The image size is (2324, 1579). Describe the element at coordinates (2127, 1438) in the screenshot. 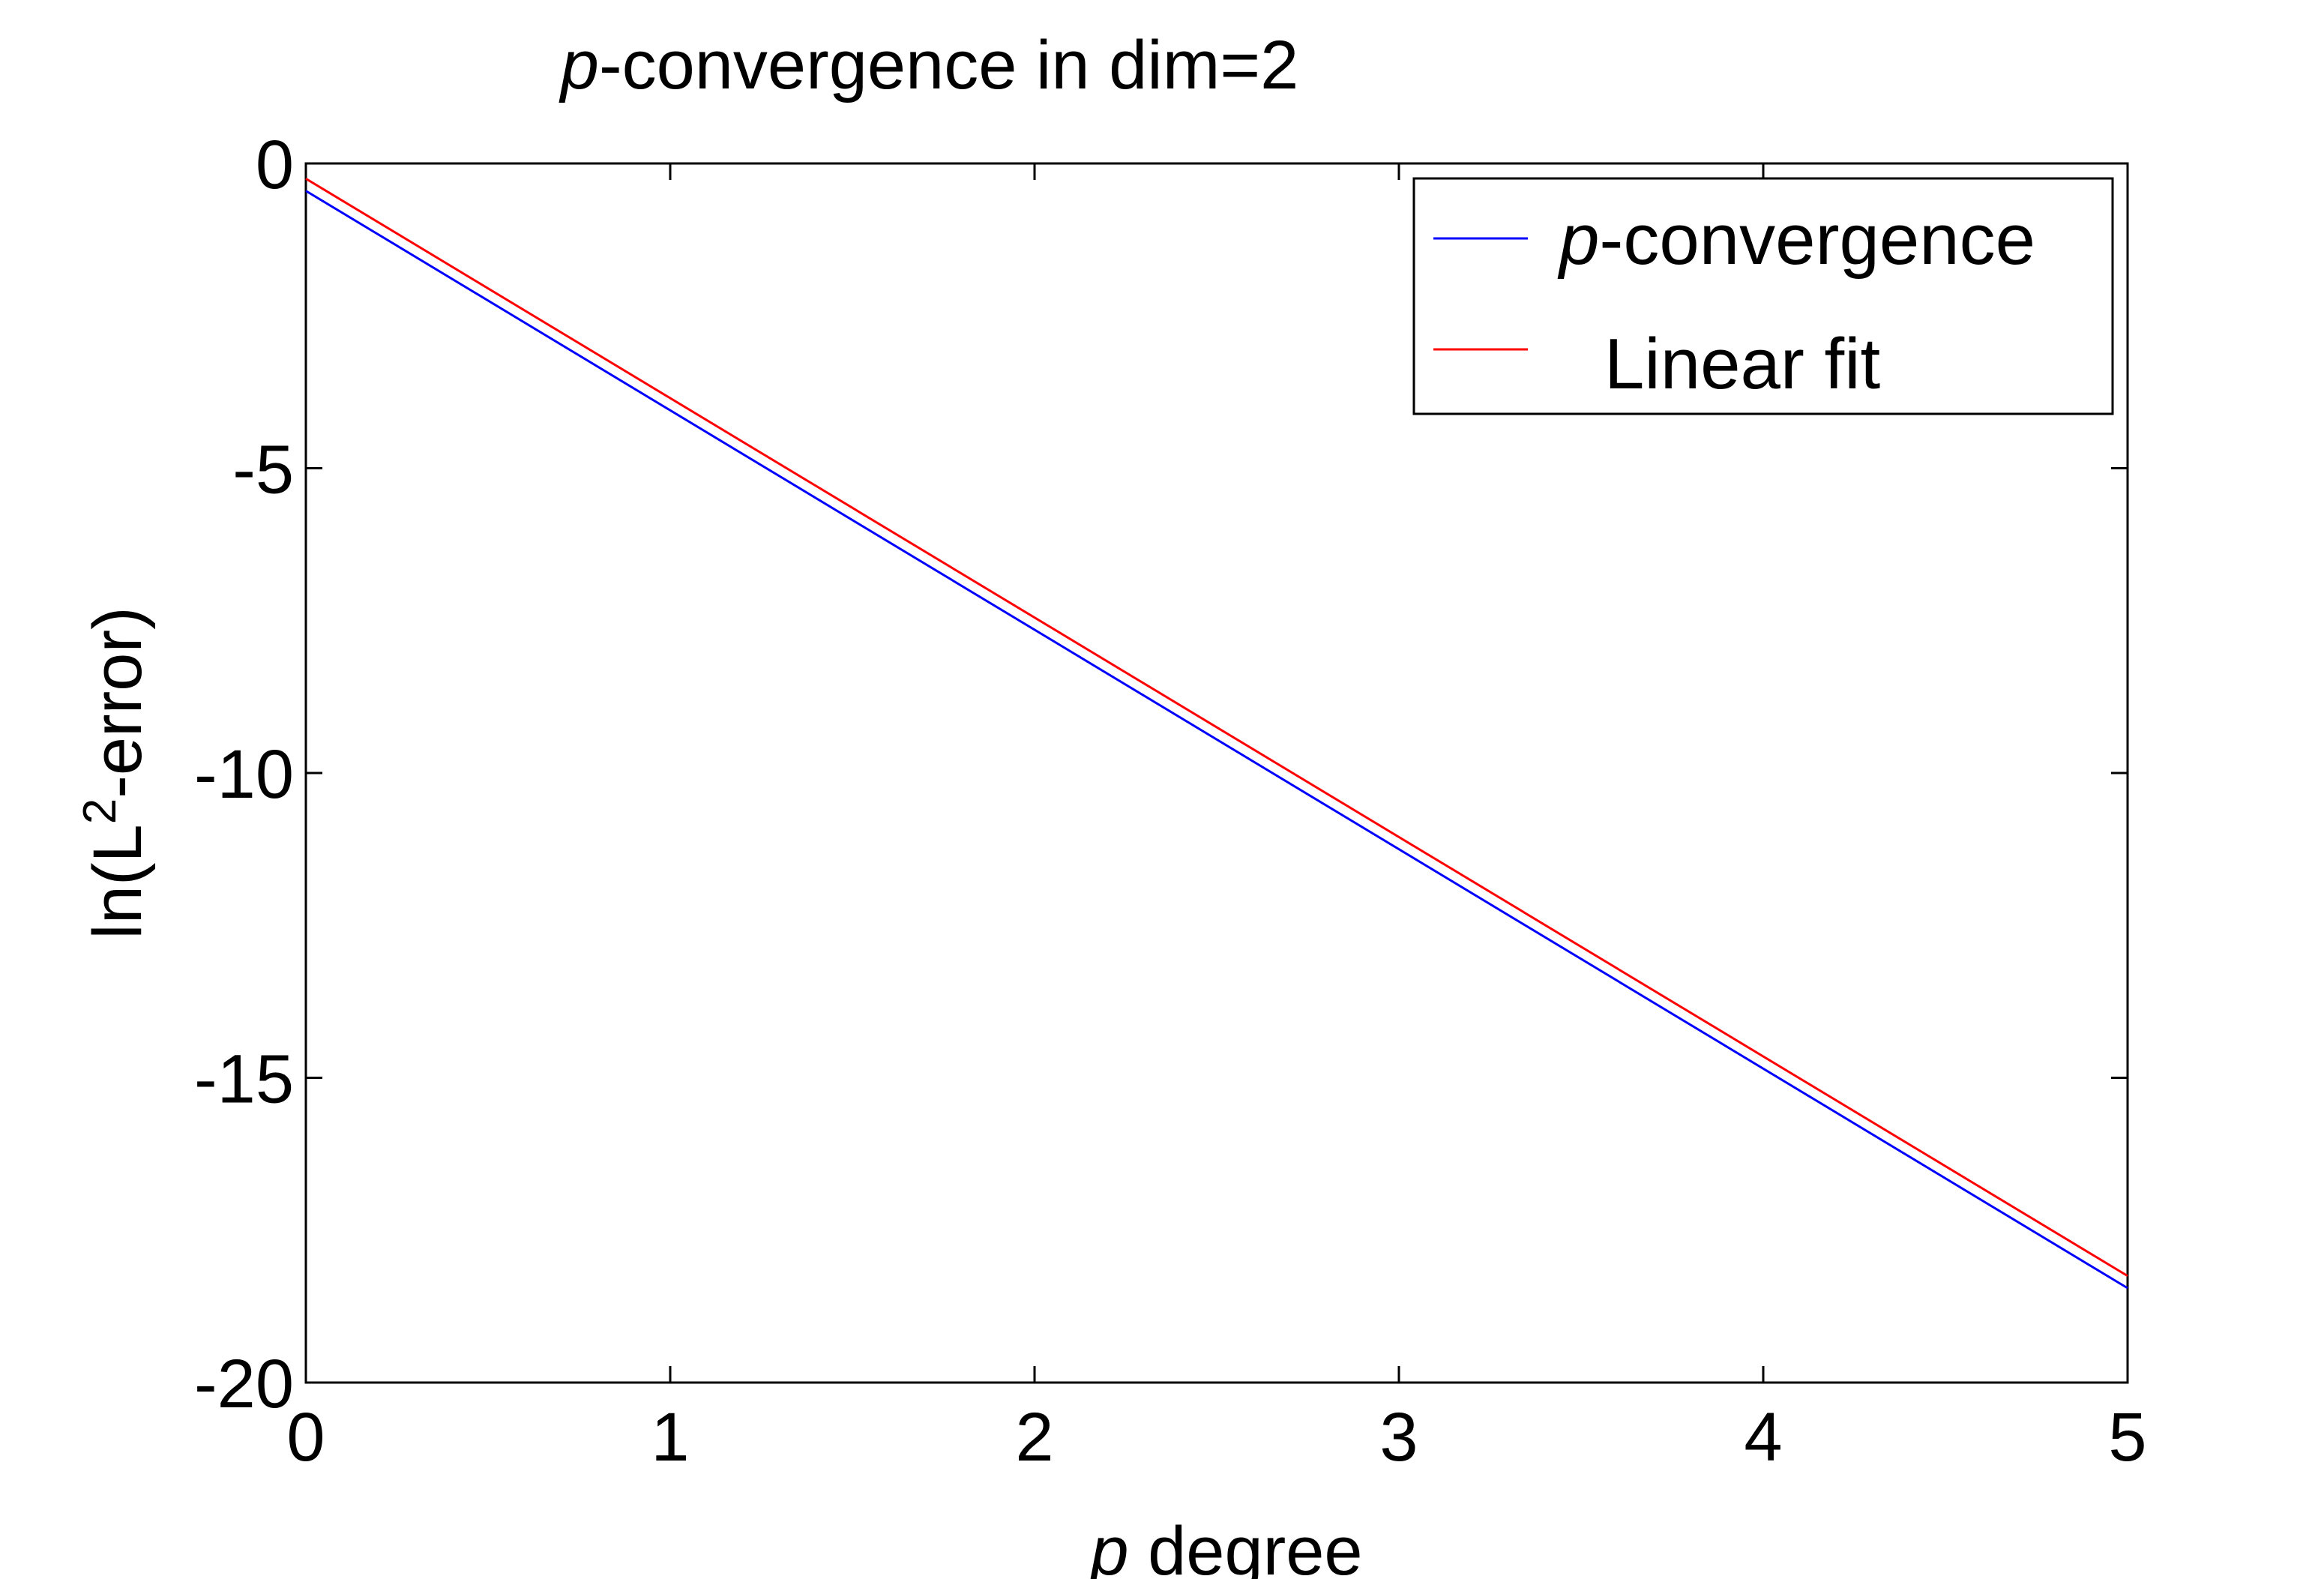

I see `x-tick-label: 5` at that location.